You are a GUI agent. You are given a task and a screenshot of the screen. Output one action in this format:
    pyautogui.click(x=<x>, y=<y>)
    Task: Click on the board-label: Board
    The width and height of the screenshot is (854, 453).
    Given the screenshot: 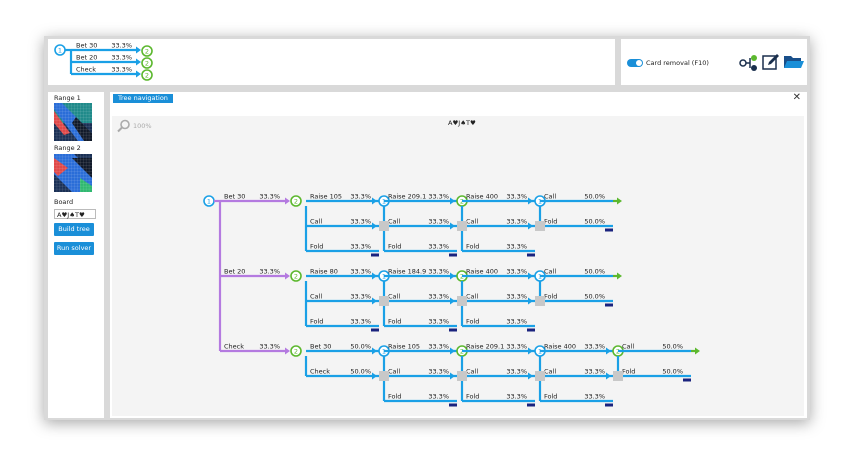 What is the action you would take?
    pyautogui.click(x=64, y=202)
    